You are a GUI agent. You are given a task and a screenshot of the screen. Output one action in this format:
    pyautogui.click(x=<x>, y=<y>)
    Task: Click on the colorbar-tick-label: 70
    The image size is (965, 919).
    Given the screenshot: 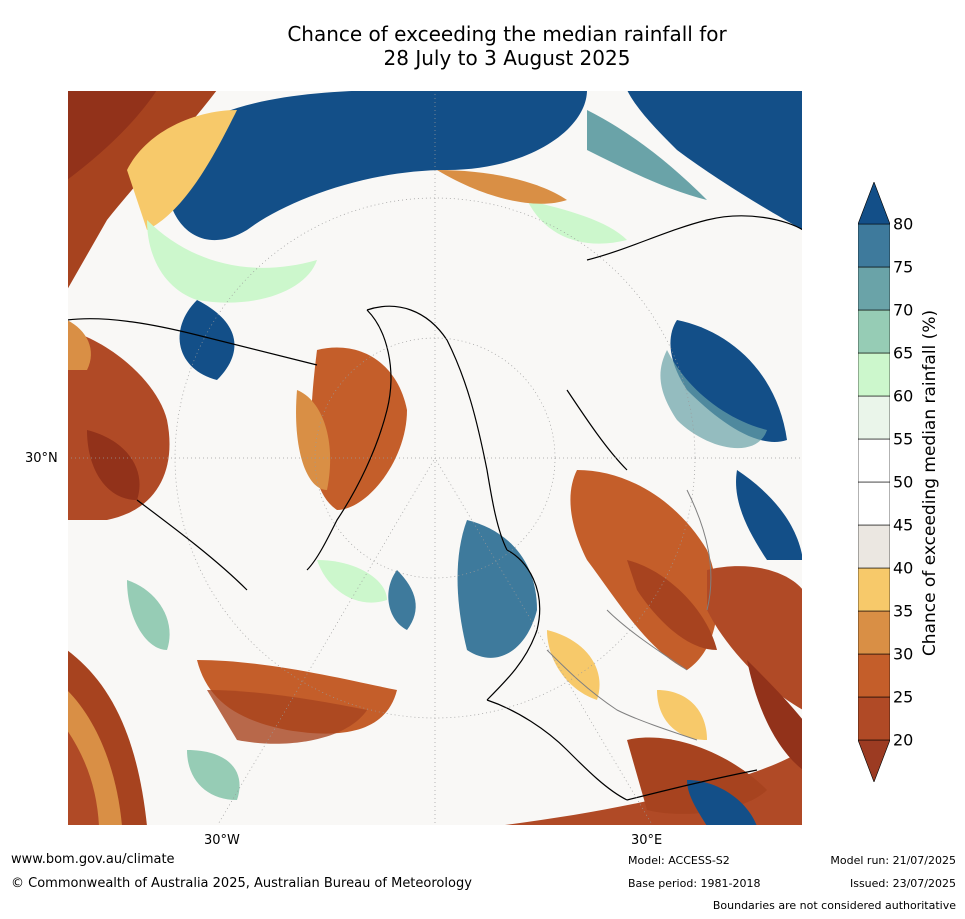 What is the action you would take?
    pyautogui.click(x=903, y=310)
    